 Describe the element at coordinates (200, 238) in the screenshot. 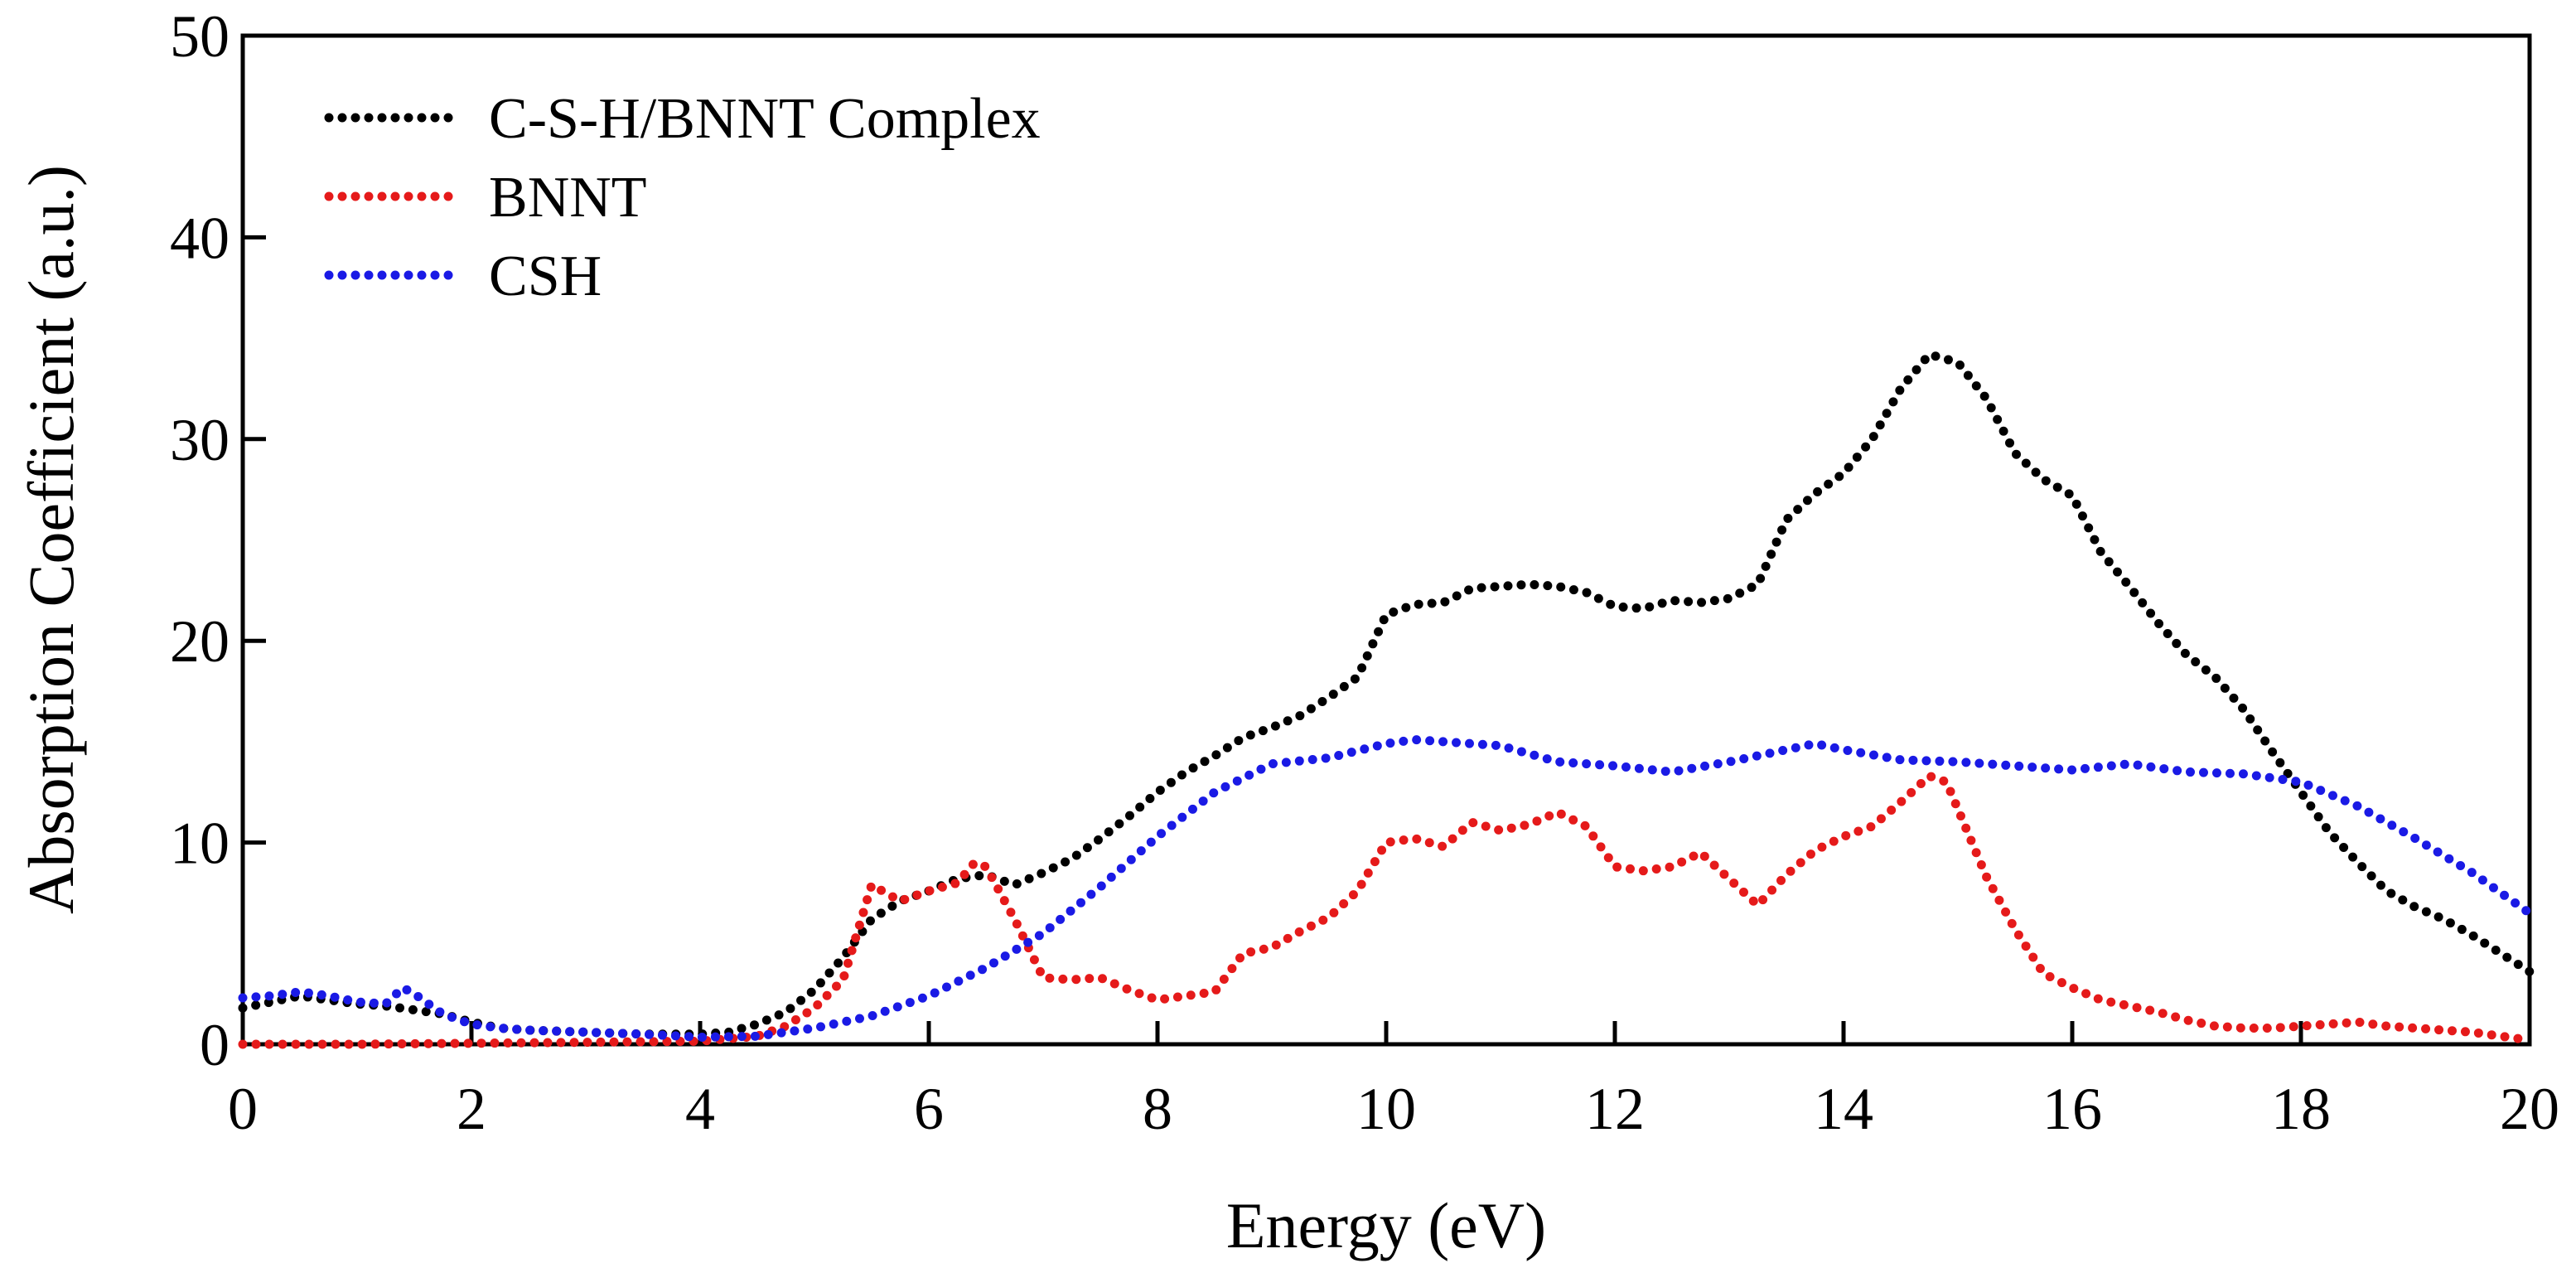

I see `y-tick-label: 40` at that location.